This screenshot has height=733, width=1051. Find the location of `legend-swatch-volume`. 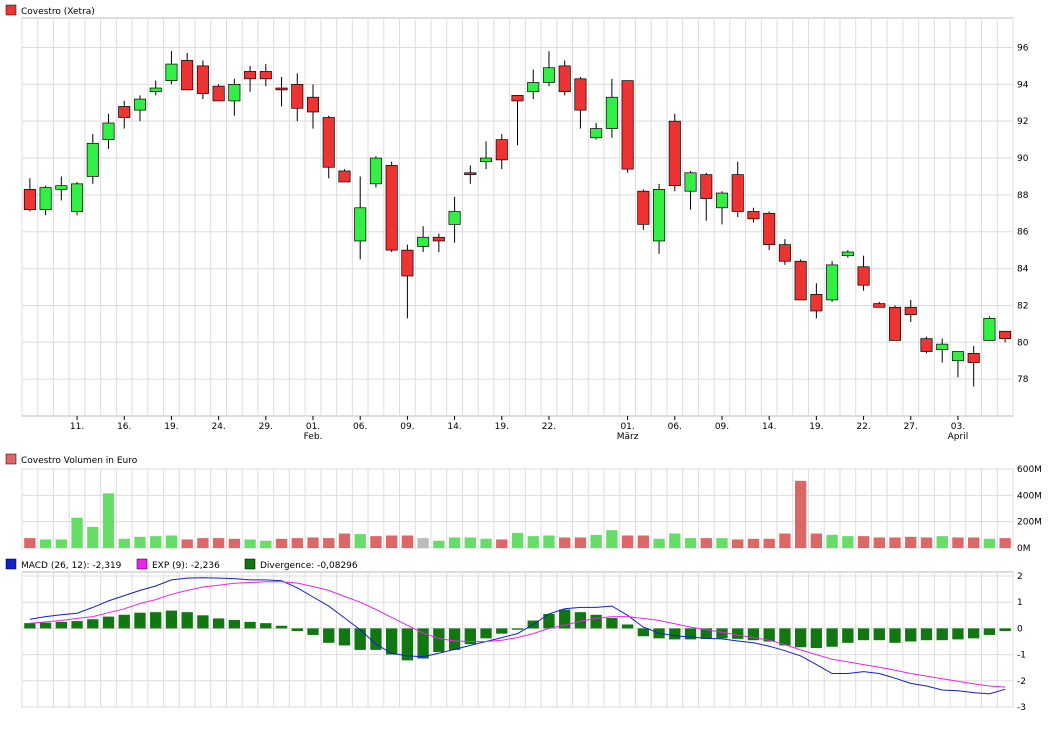

legend-swatch-volume is located at coordinates (11, 459).